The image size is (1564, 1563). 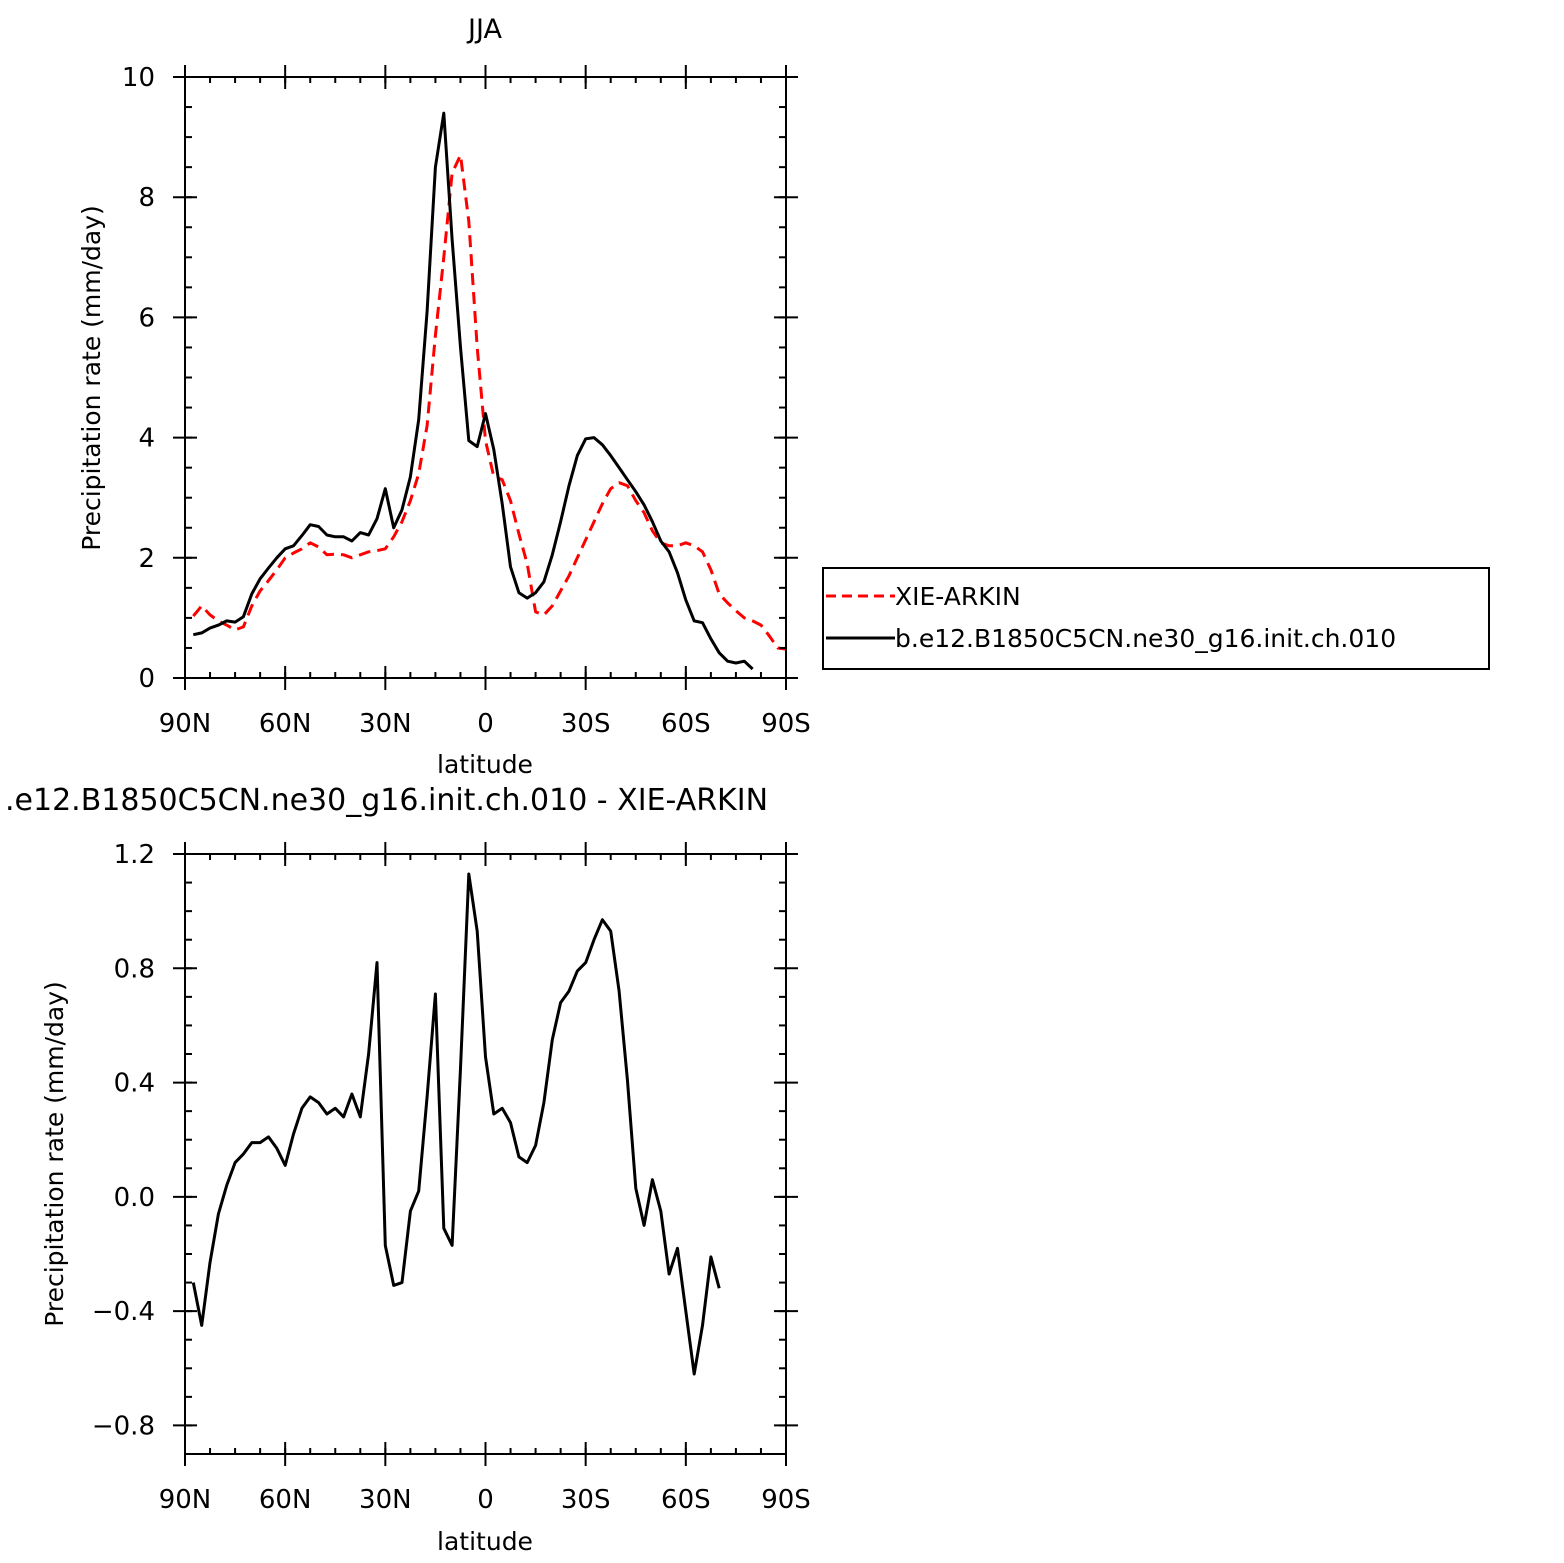 What do you see at coordinates (123, 1312) in the screenshot?
I see `bottom-y-tick-label: −0.4` at bounding box center [123, 1312].